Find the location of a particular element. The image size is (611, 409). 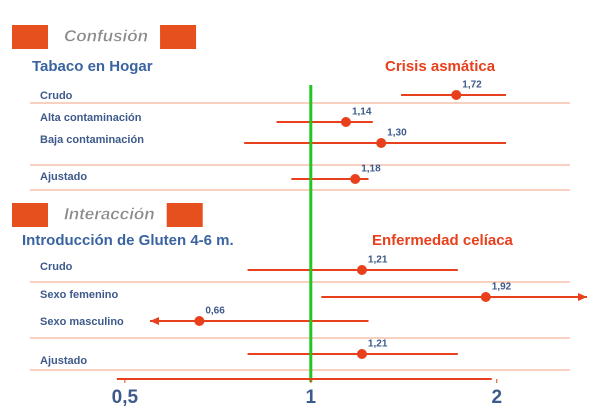

row-label: Sexo femenino is located at coordinates (79, 295).